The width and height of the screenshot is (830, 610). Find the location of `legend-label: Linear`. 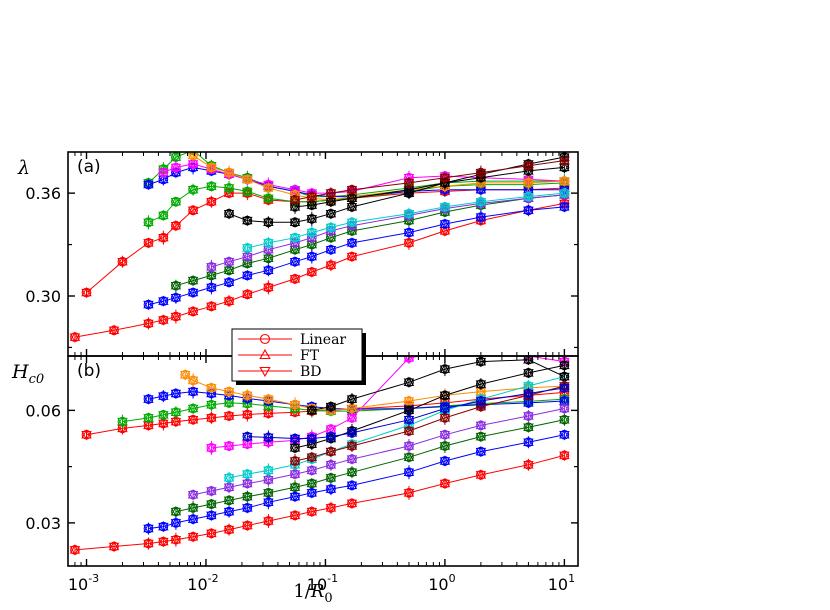

legend-label: Linear is located at coordinates (323, 340).